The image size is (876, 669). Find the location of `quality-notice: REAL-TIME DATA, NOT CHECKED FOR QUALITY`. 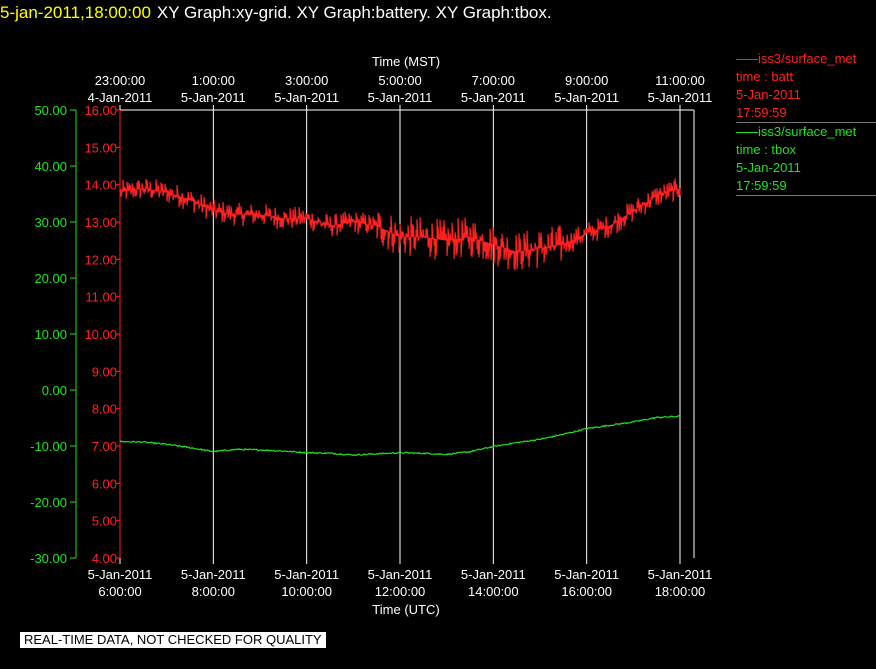

quality-notice: REAL-TIME DATA, NOT CHECKED FOR QUALITY is located at coordinates (173, 640).